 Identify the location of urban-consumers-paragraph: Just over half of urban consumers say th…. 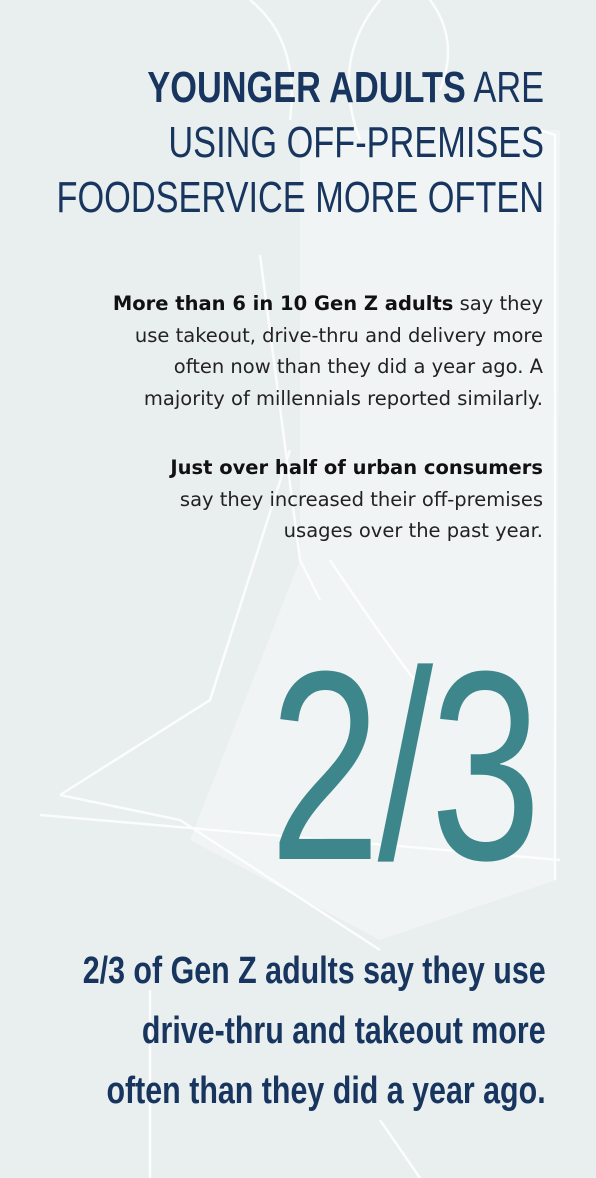
(356, 499).